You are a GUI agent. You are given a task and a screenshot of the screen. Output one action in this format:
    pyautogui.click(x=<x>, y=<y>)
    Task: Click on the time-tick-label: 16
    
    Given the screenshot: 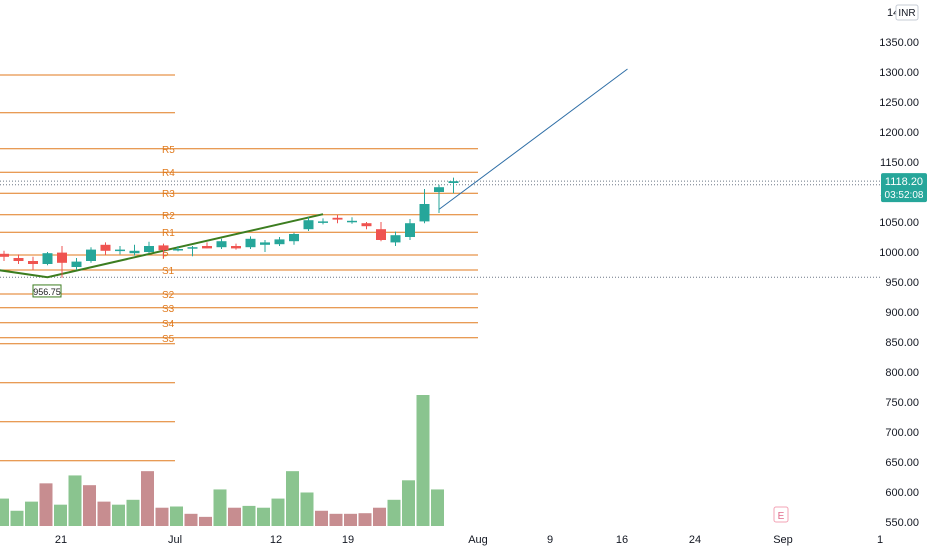 What is the action you would take?
    pyautogui.click(x=622, y=540)
    